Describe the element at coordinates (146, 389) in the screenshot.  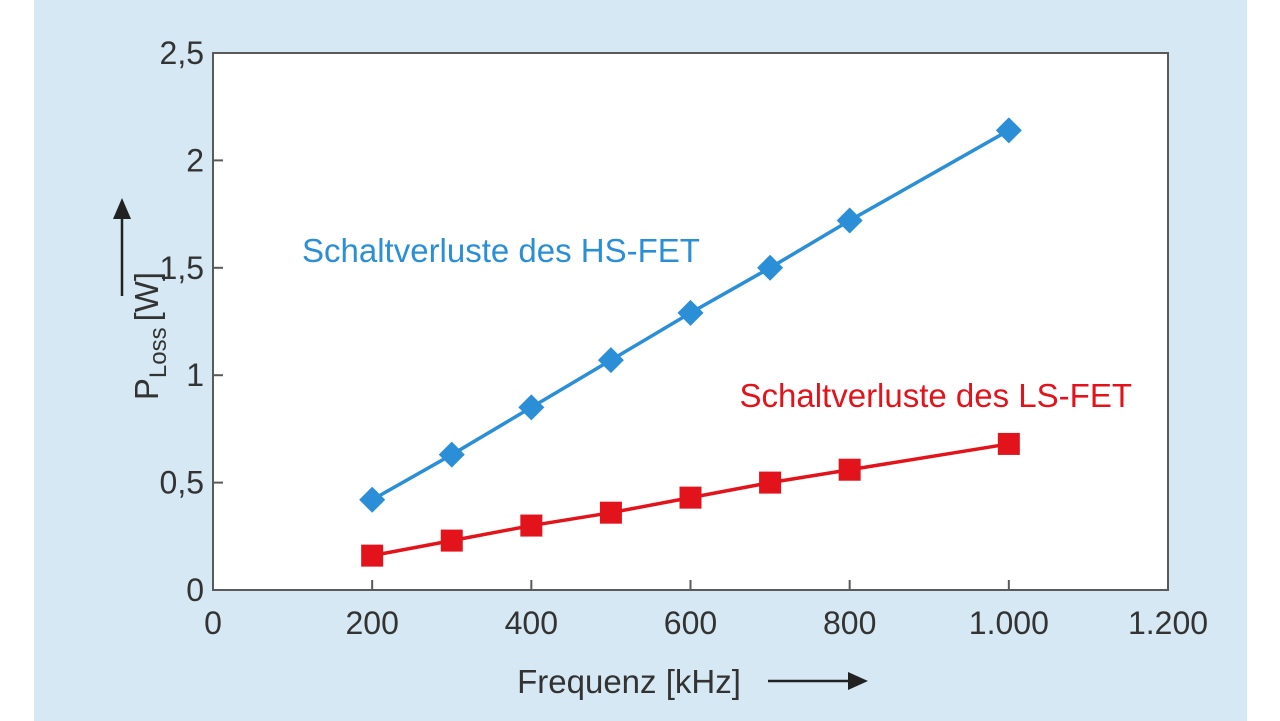
I see `y-axis-label-main: P` at that location.